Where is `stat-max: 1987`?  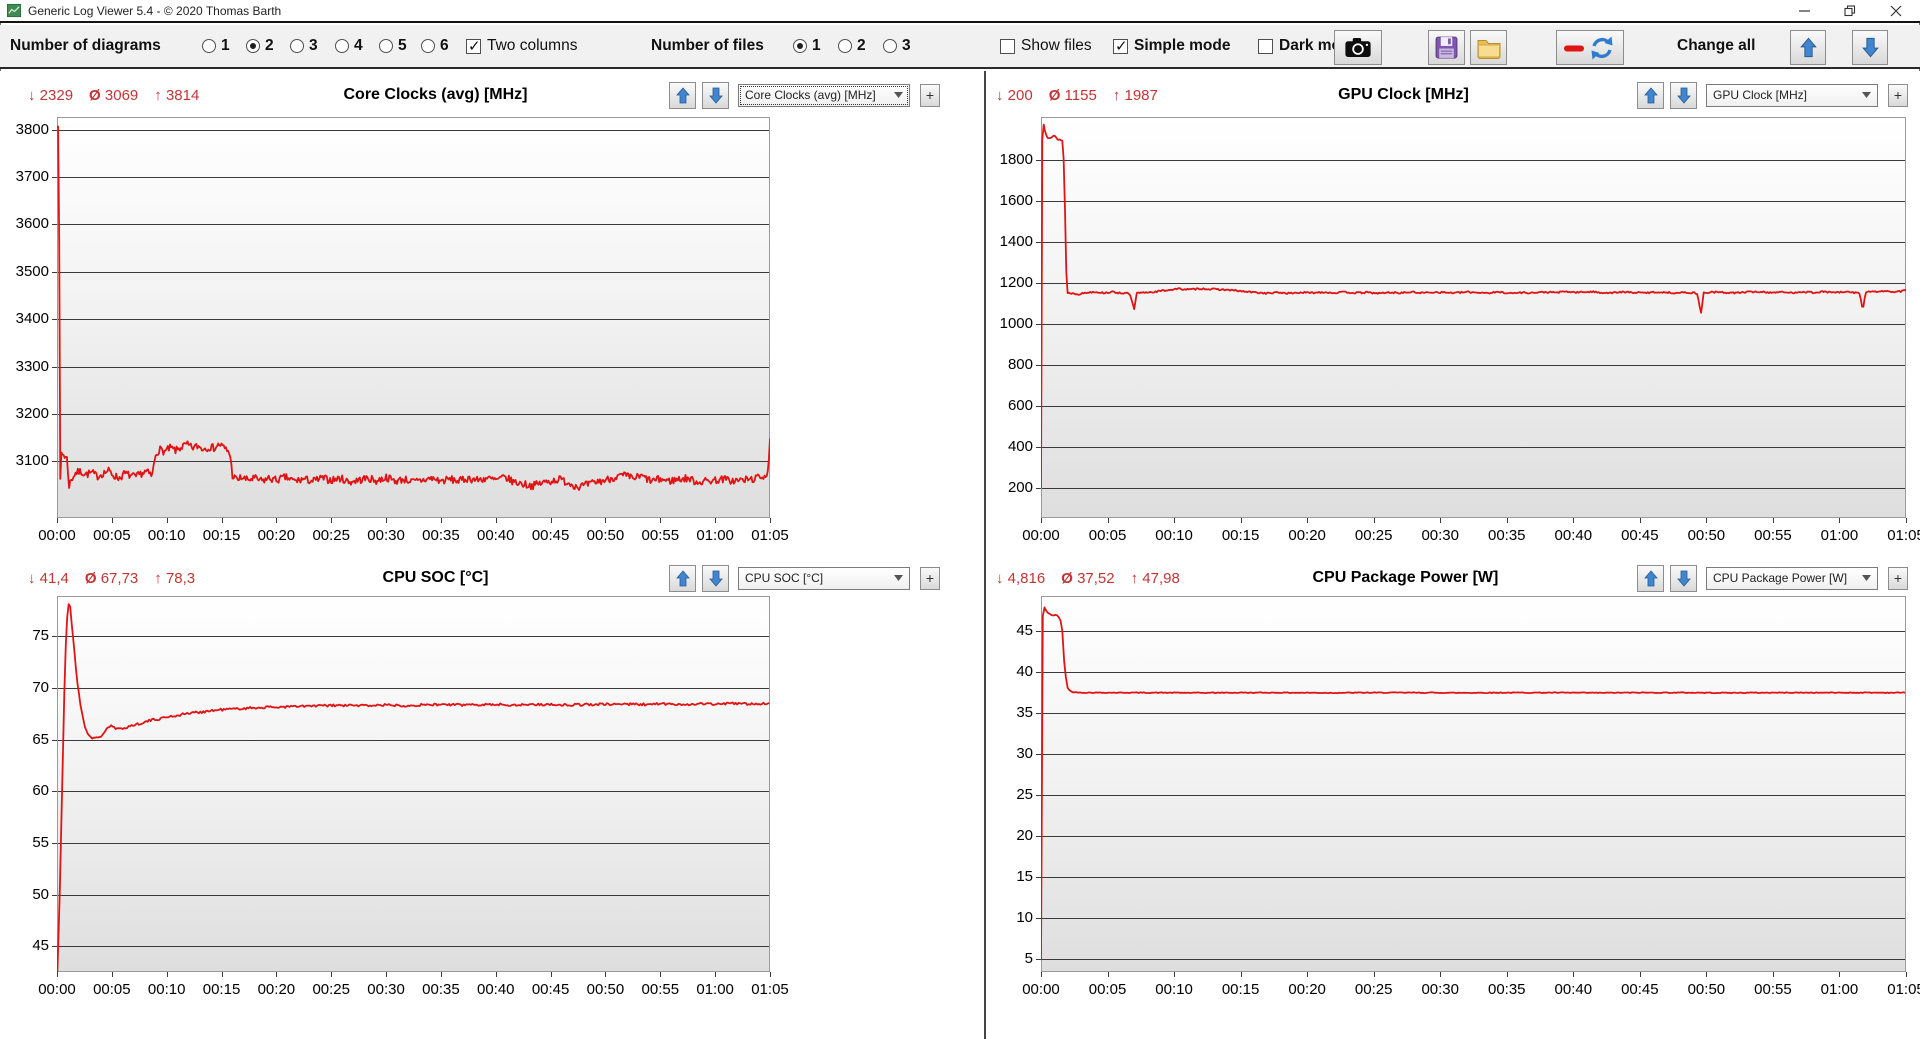 stat-max: 1987 is located at coordinates (1141, 95).